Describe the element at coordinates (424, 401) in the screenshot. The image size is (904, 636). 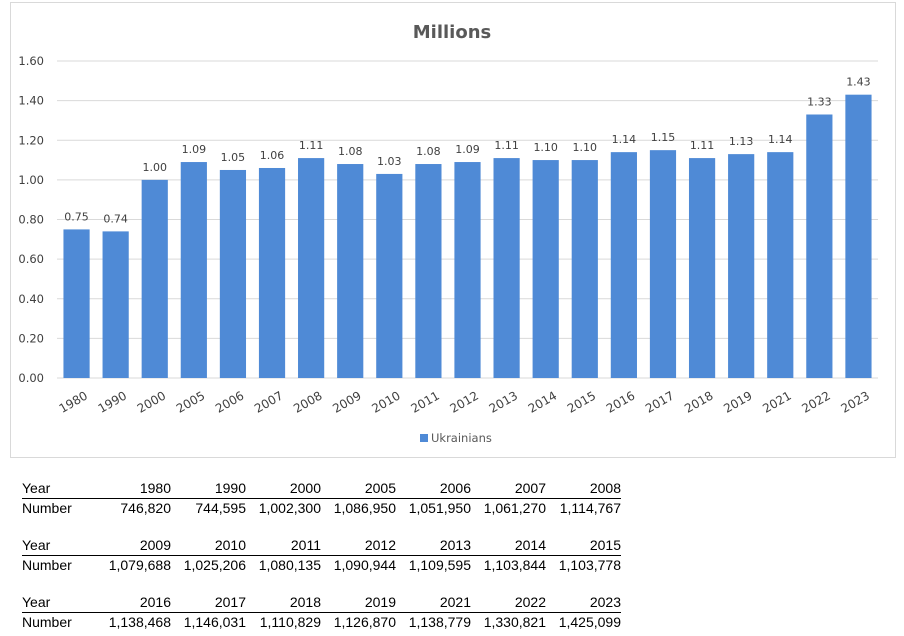
I see `x-tick-label: 2011` at that location.